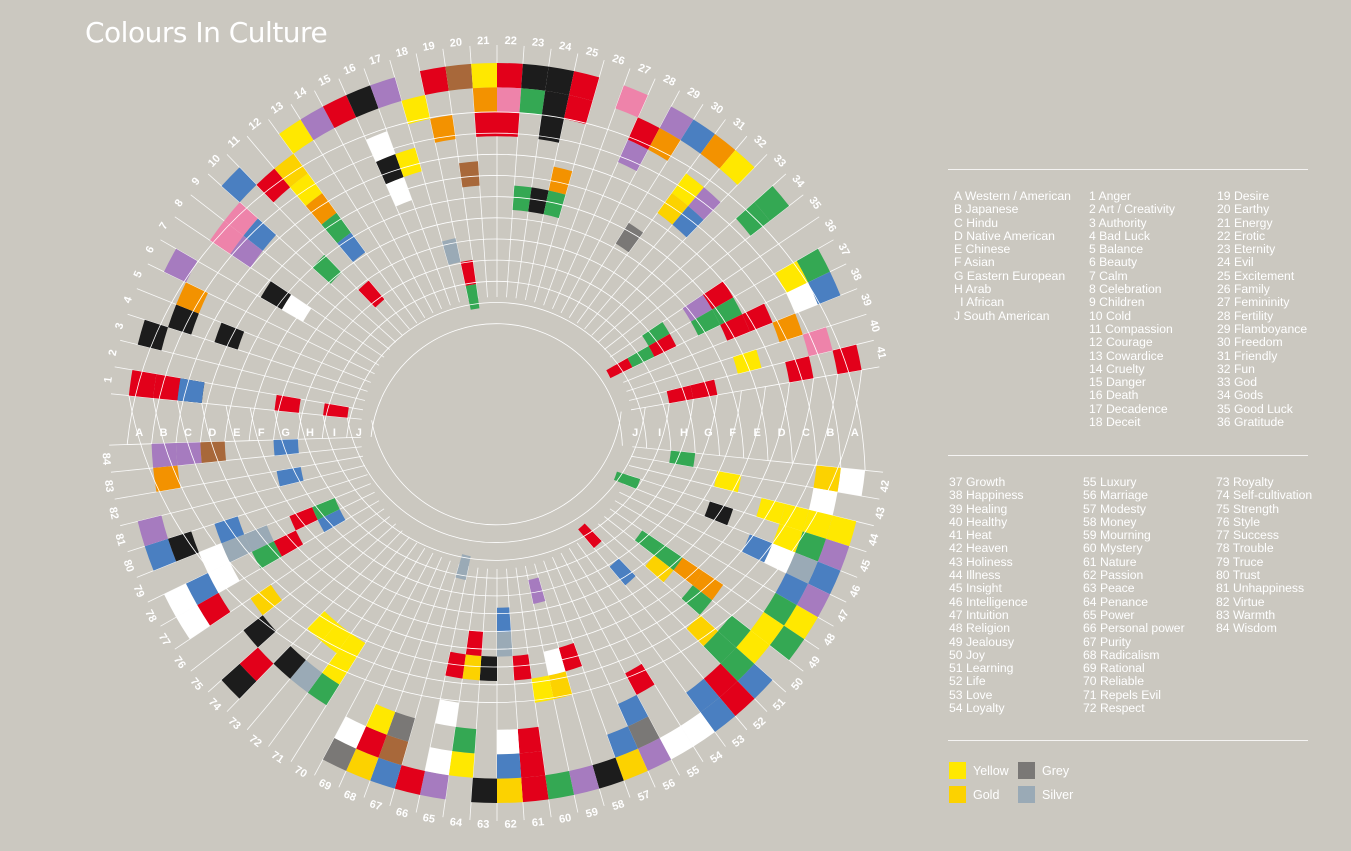  What do you see at coordinates (461, 764) in the screenshot?
I see `cell-64-b-yellow` at bounding box center [461, 764].